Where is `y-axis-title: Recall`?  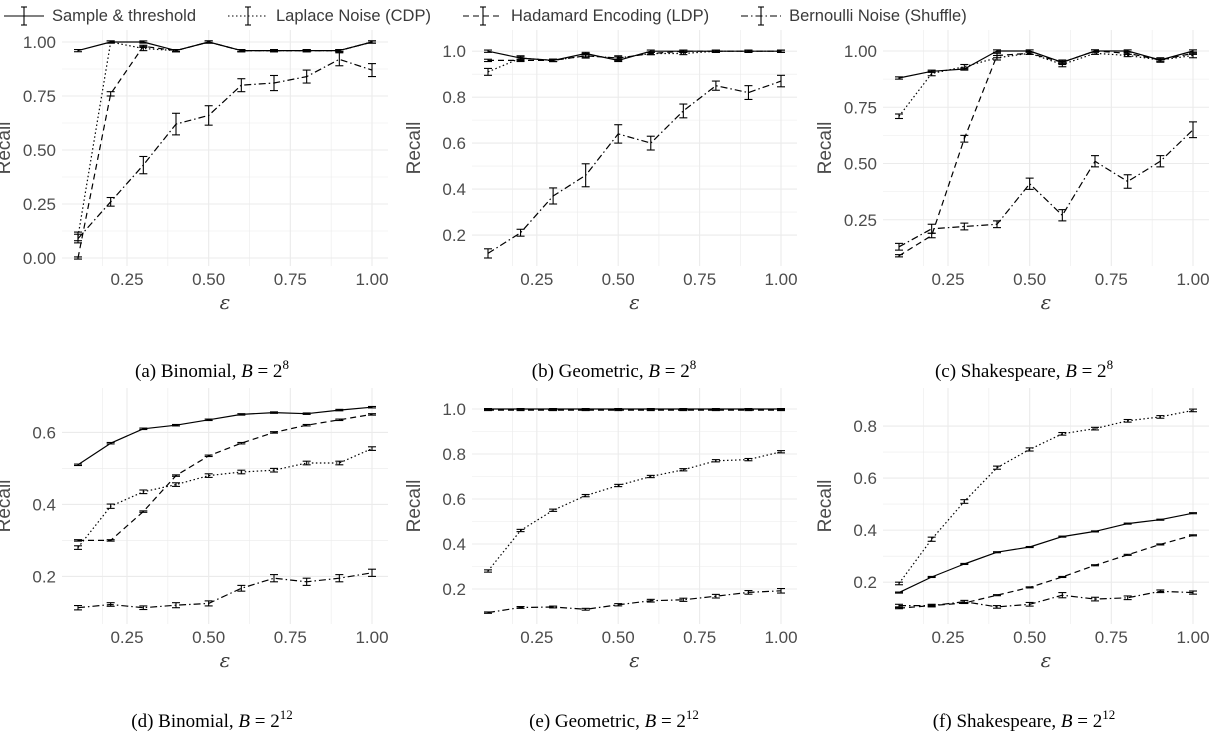 y-axis-title: Recall is located at coordinates (825, 148).